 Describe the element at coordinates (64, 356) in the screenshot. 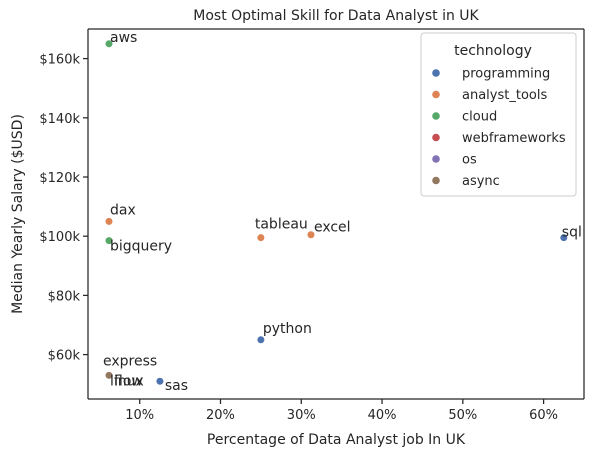

I see `y-tick-label: $60k` at that location.